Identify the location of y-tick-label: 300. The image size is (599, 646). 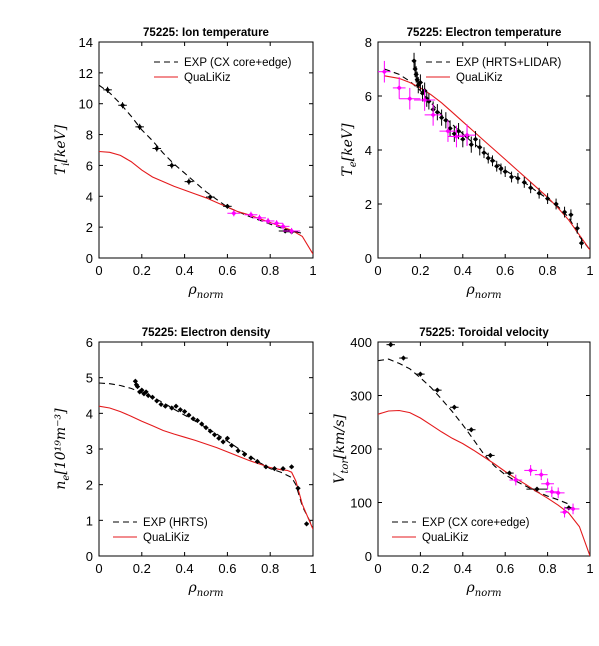
(361, 396).